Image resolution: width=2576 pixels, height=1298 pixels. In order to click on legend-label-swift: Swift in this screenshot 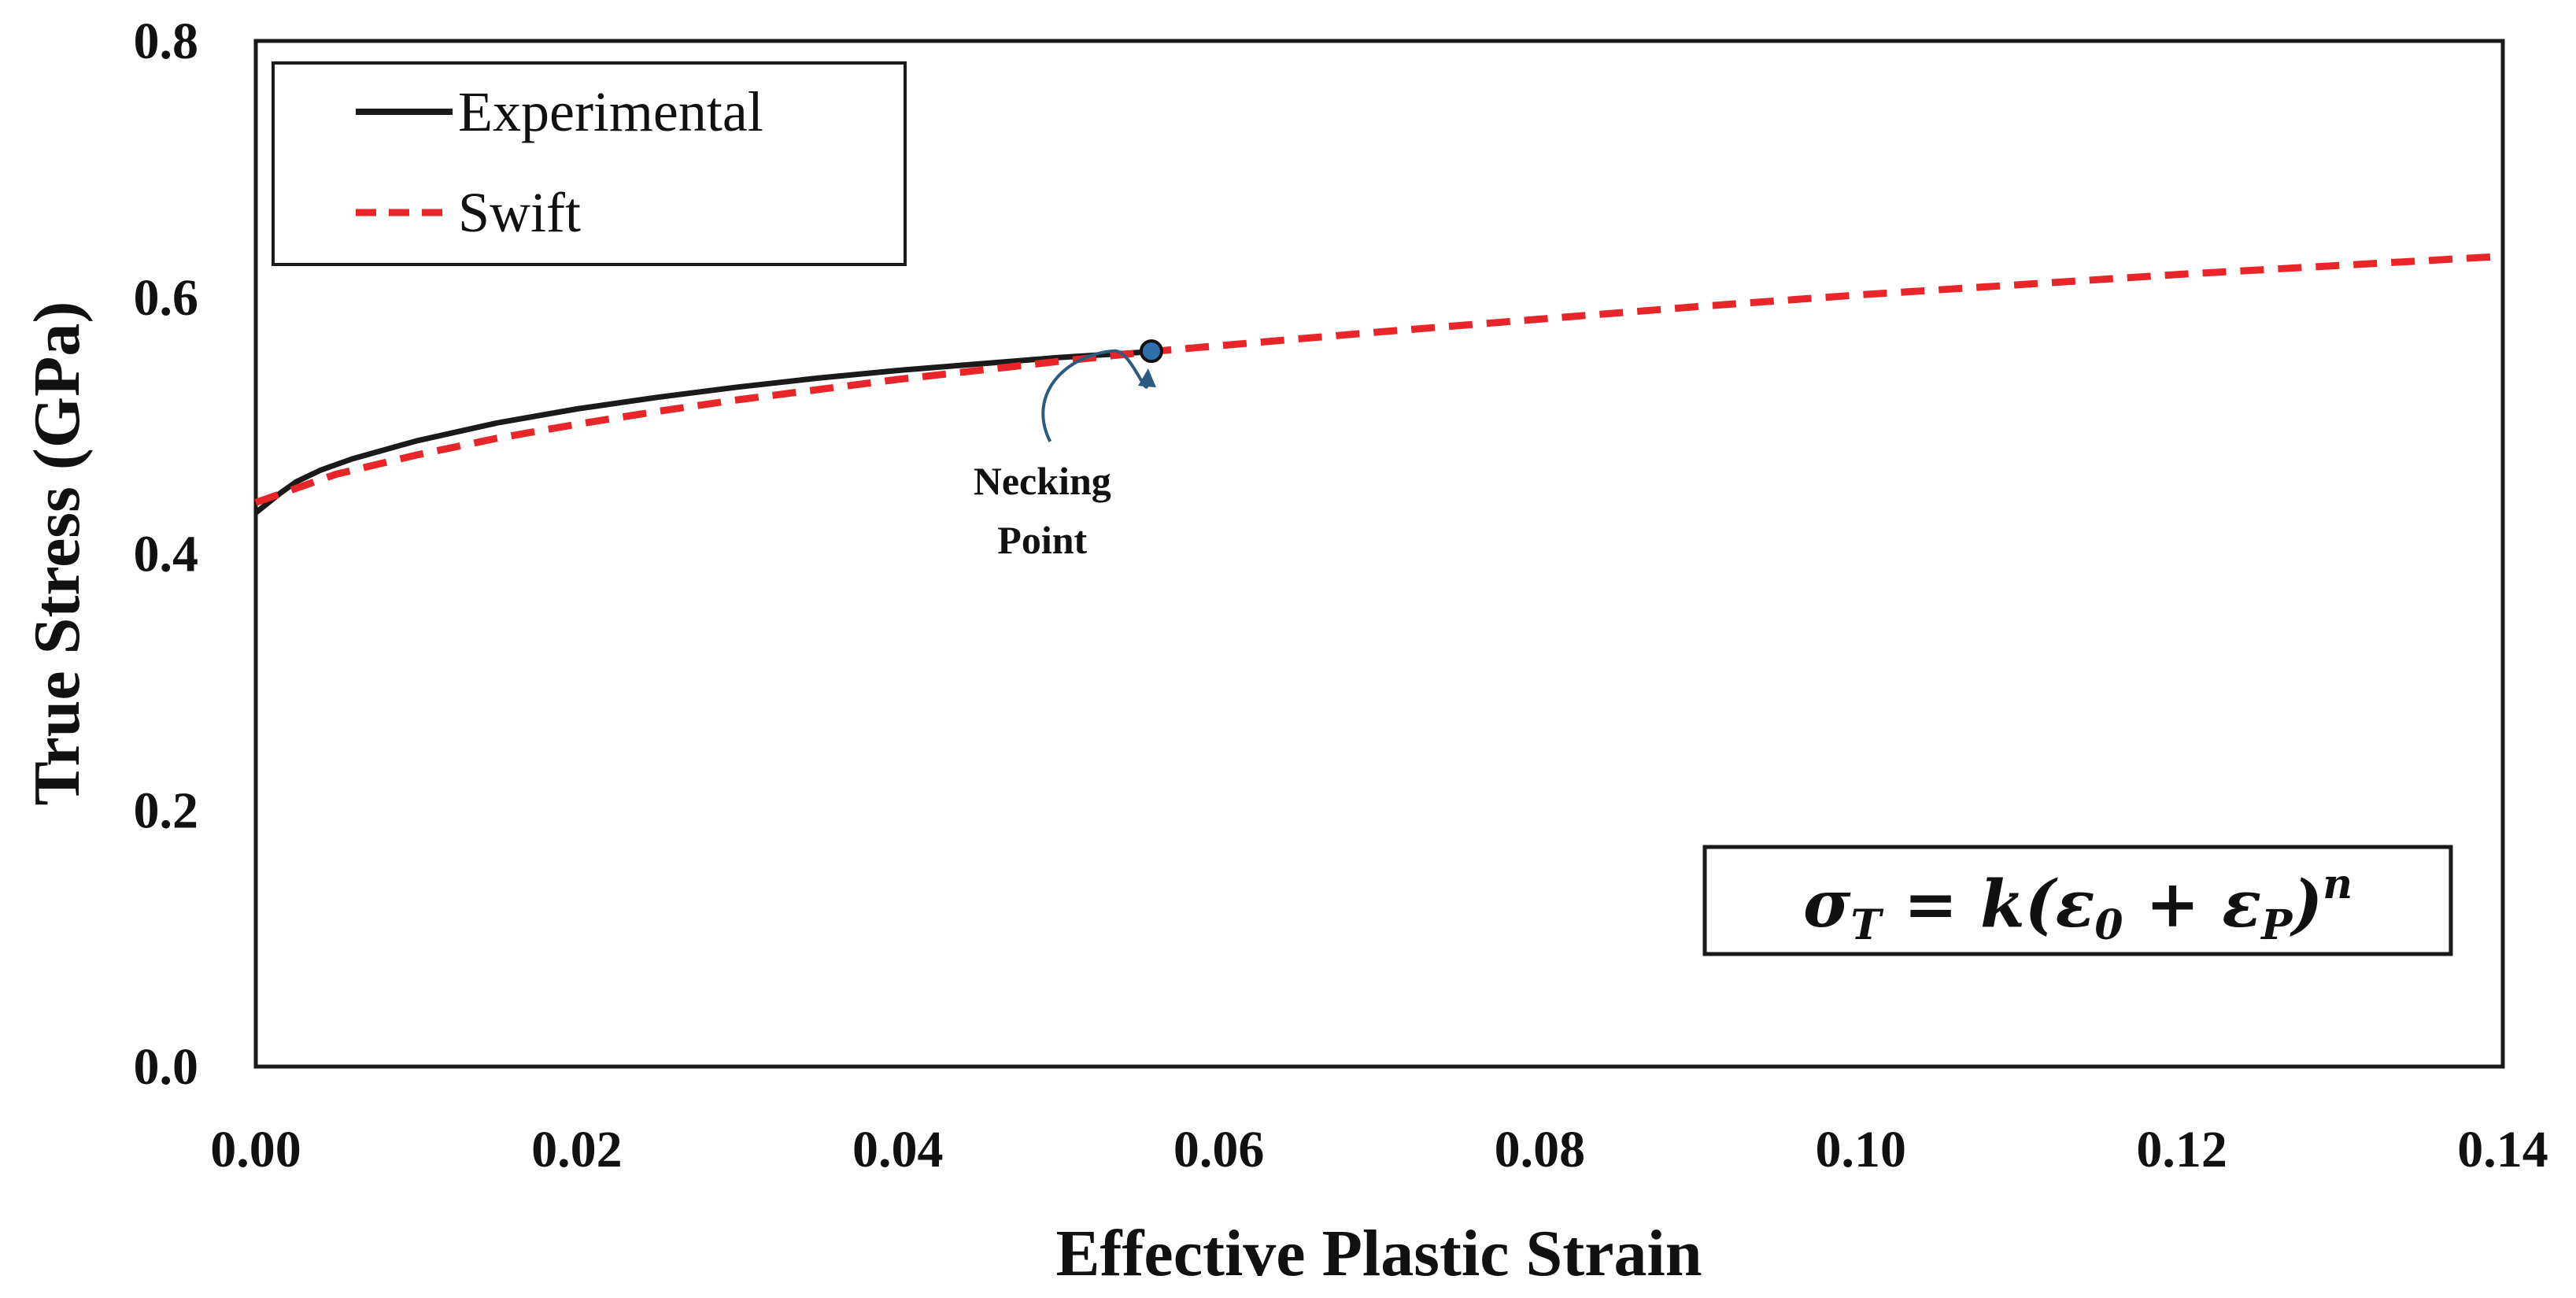, I will do `click(519, 212)`.